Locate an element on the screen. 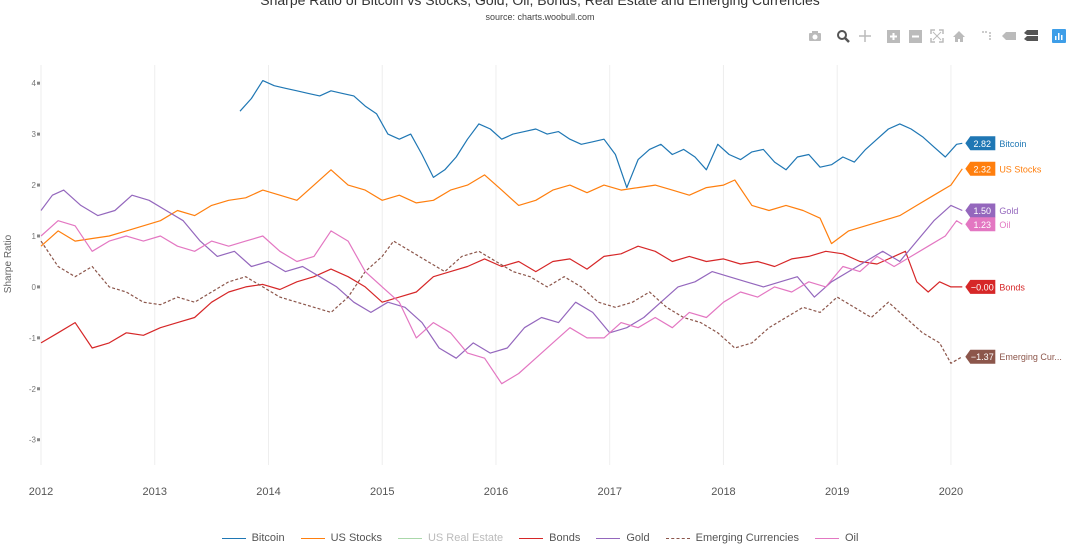 The height and width of the screenshot is (552, 1080). modebar is located at coordinates (939, 36).